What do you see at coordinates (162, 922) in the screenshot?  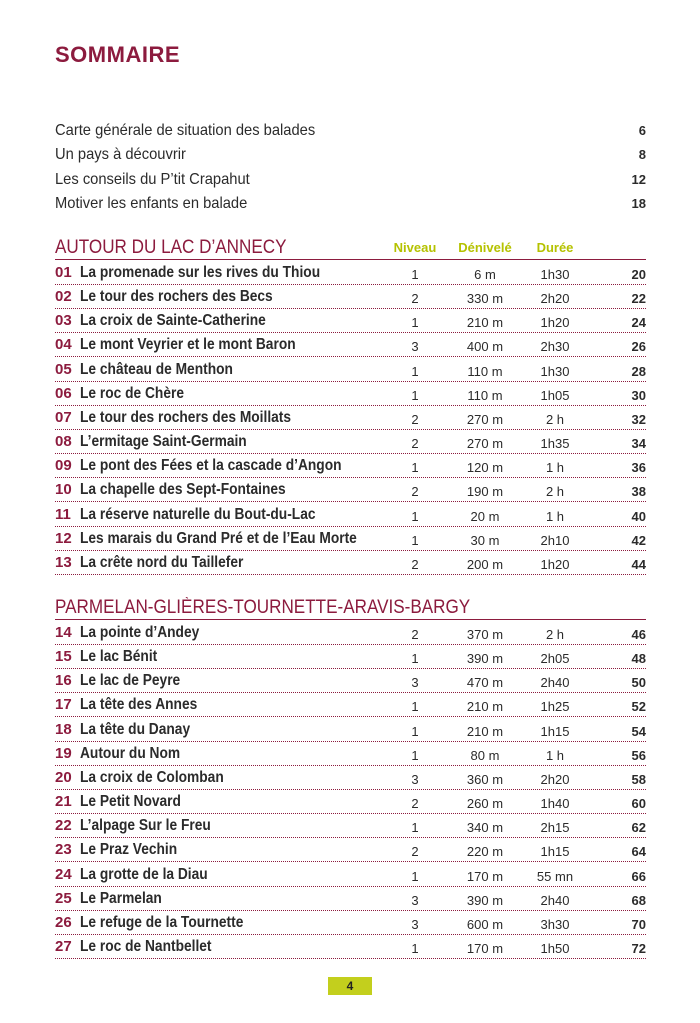 I see `walk-title: Le refuge de la Tournette` at bounding box center [162, 922].